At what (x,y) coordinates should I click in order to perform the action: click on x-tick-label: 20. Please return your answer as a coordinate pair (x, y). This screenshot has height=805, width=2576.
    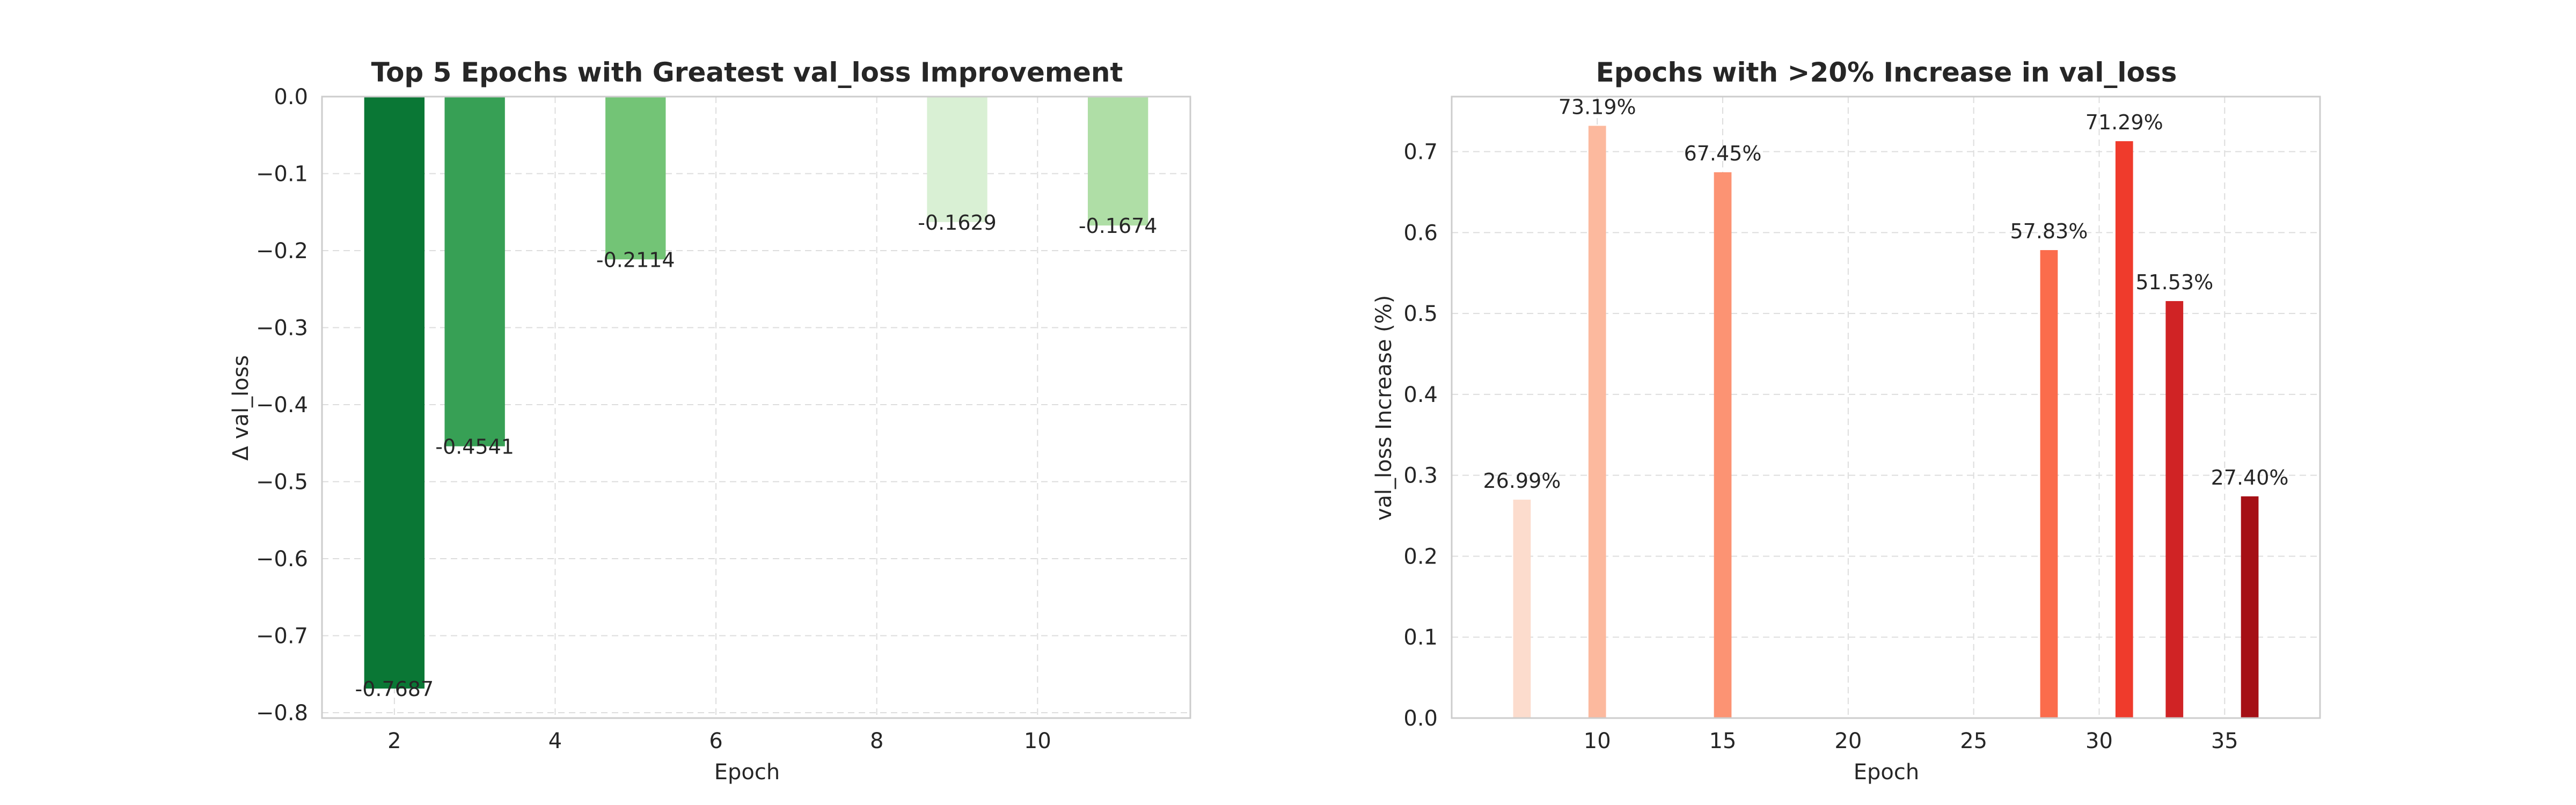
    Looking at the image, I should click on (1848, 741).